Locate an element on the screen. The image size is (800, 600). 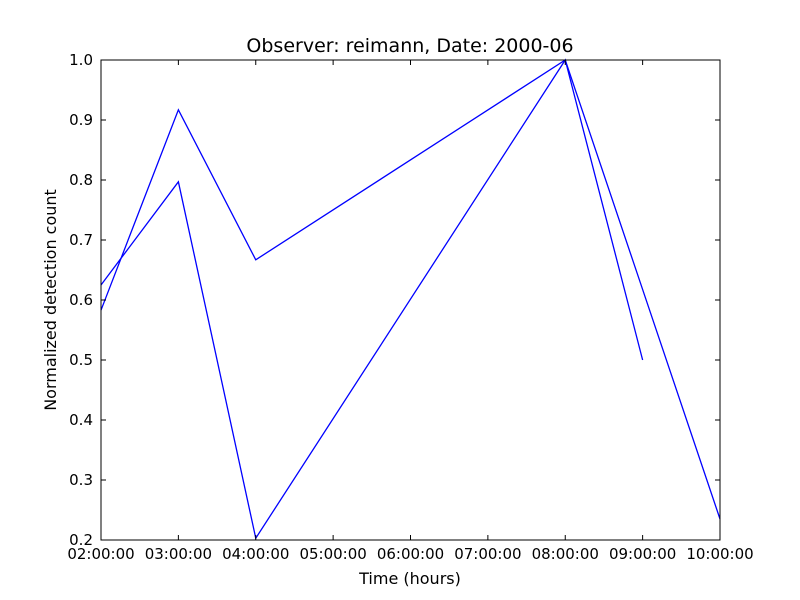
y-tick-label: 0.7 is located at coordinates (81, 240).